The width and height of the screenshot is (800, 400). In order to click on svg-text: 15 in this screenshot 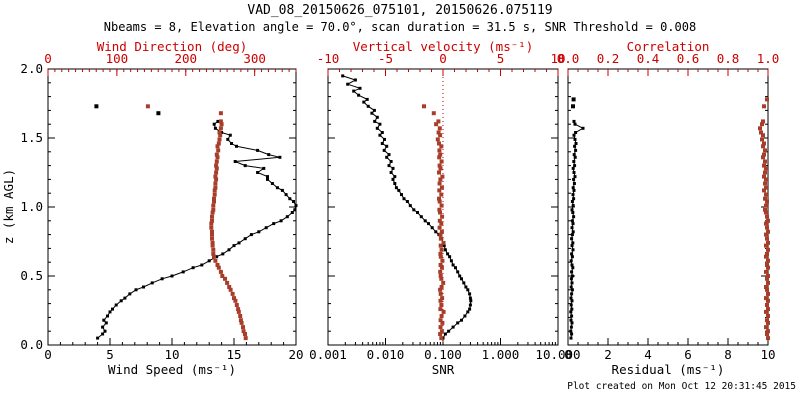, I will do `click(233, 354)`.